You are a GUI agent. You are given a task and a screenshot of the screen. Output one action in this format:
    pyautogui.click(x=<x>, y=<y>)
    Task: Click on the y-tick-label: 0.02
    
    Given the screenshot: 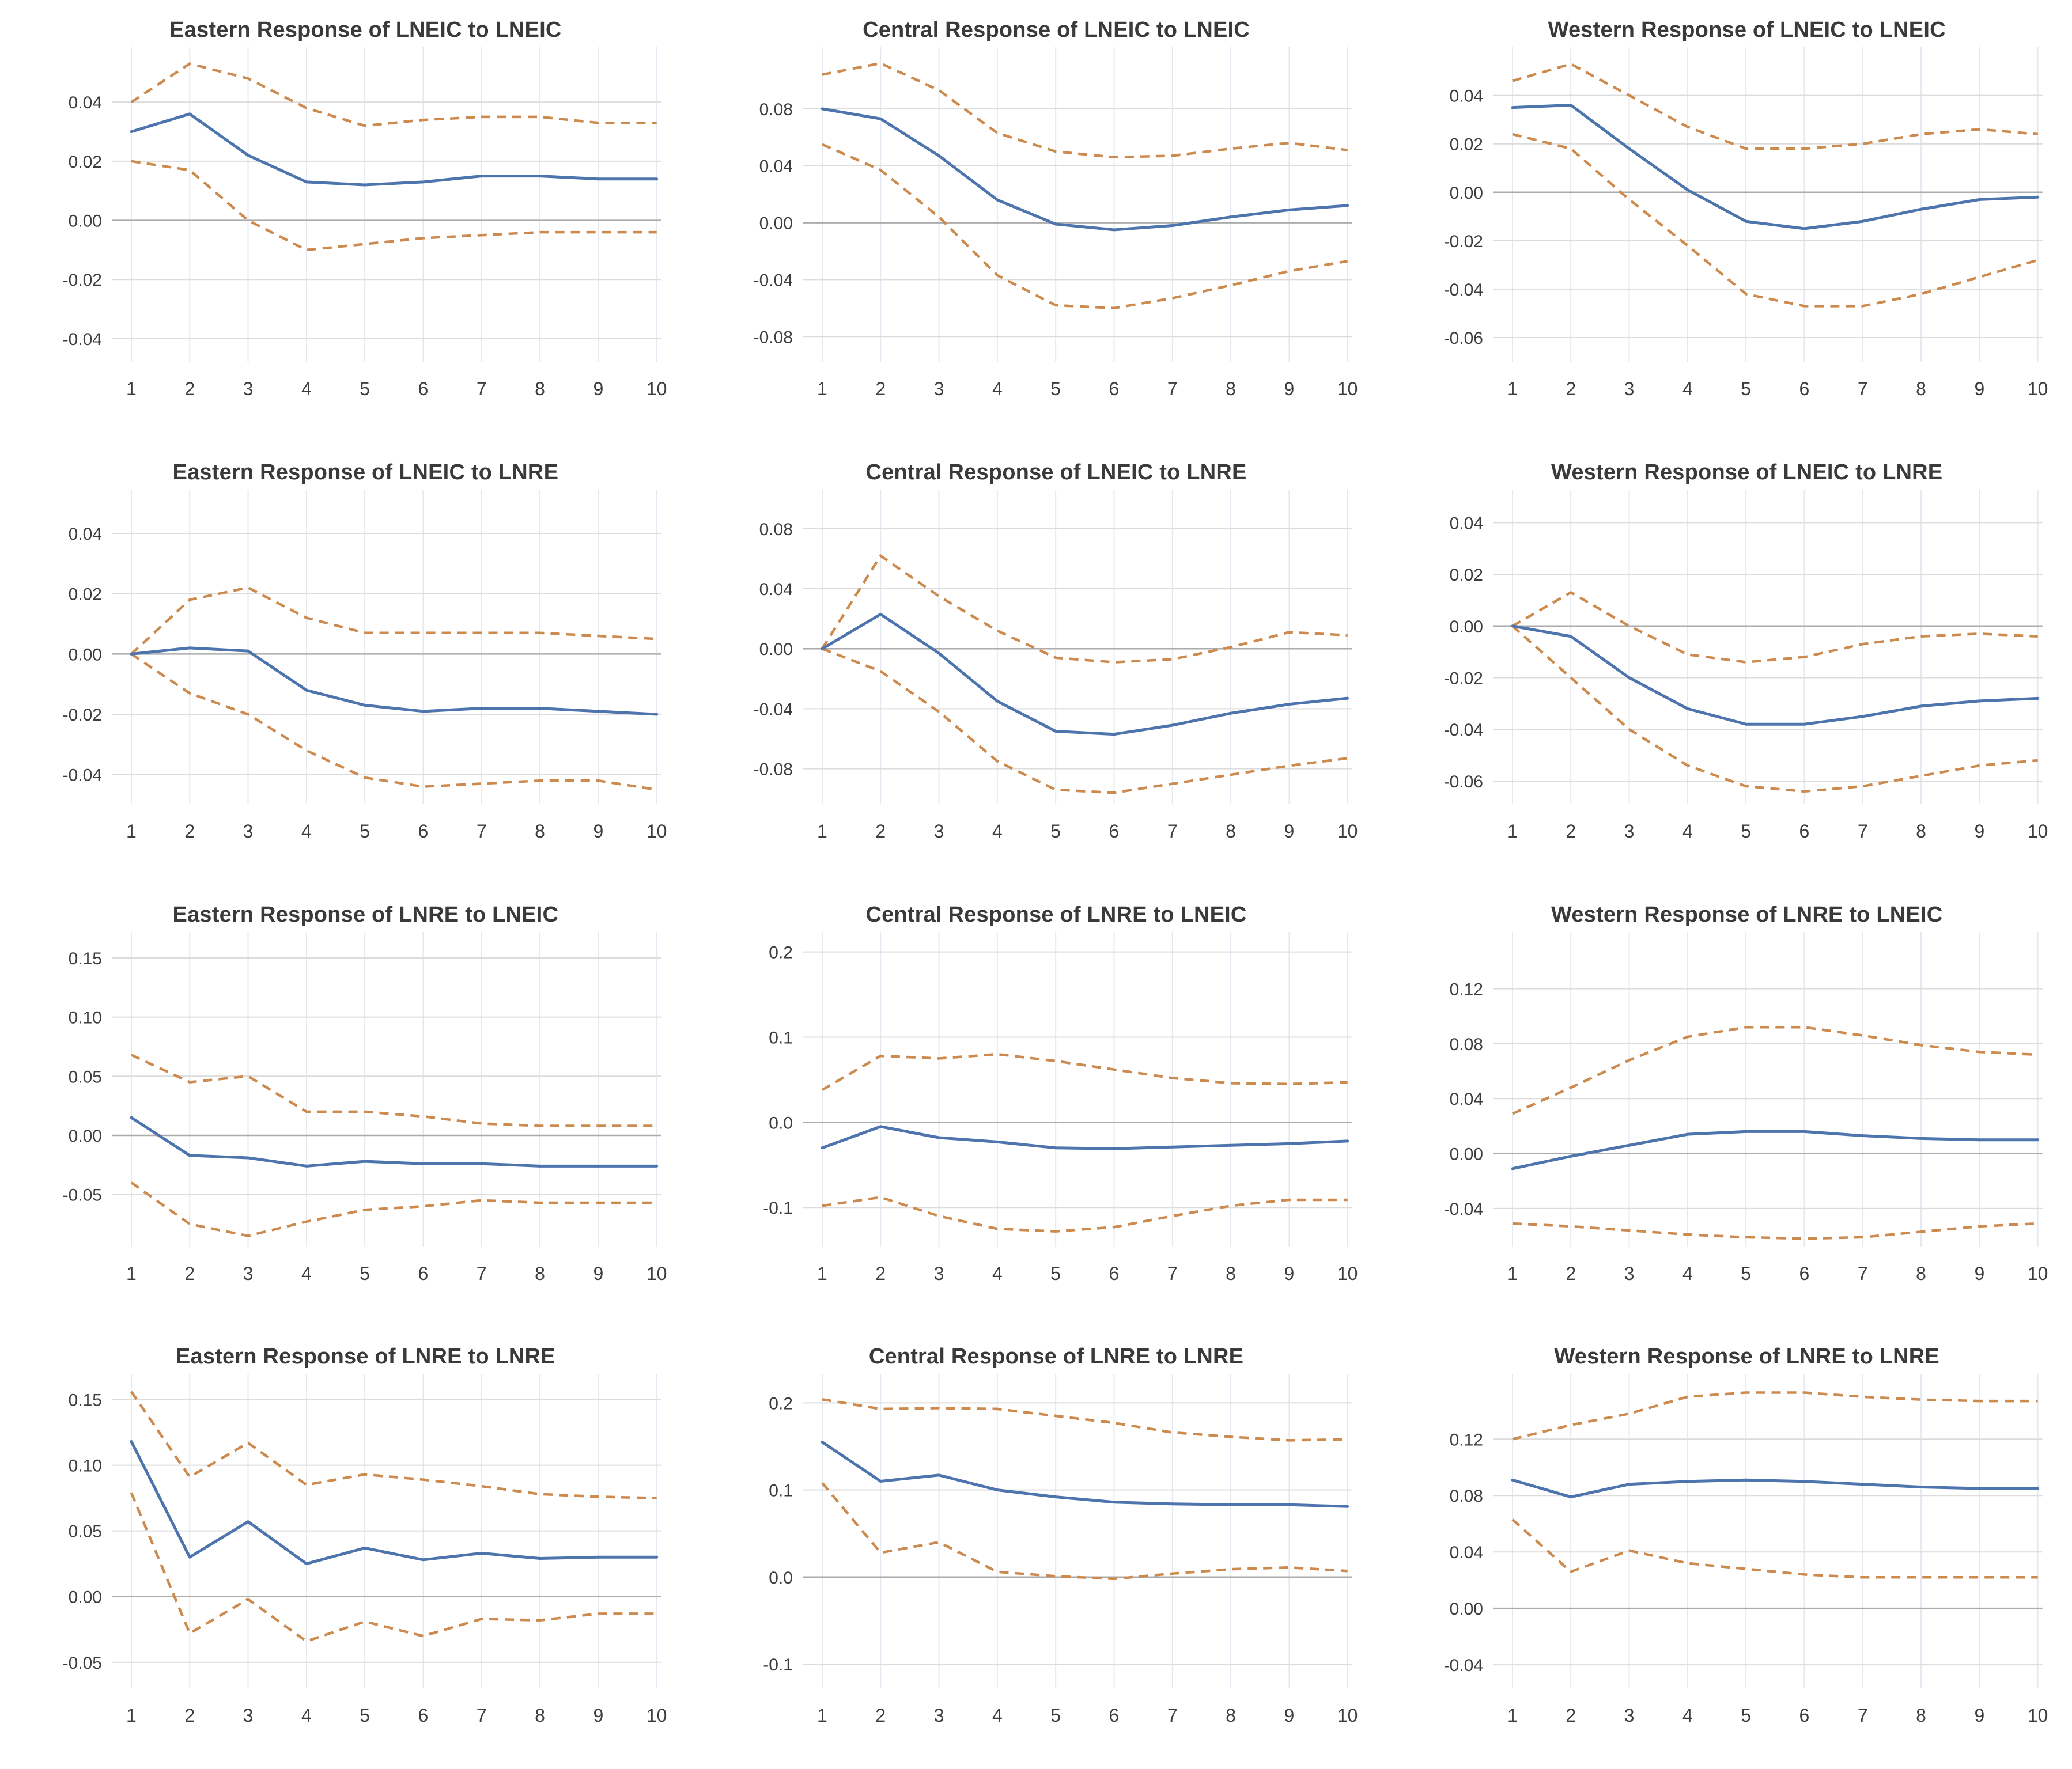 What is the action you would take?
    pyautogui.click(x=1466, y=575)
    